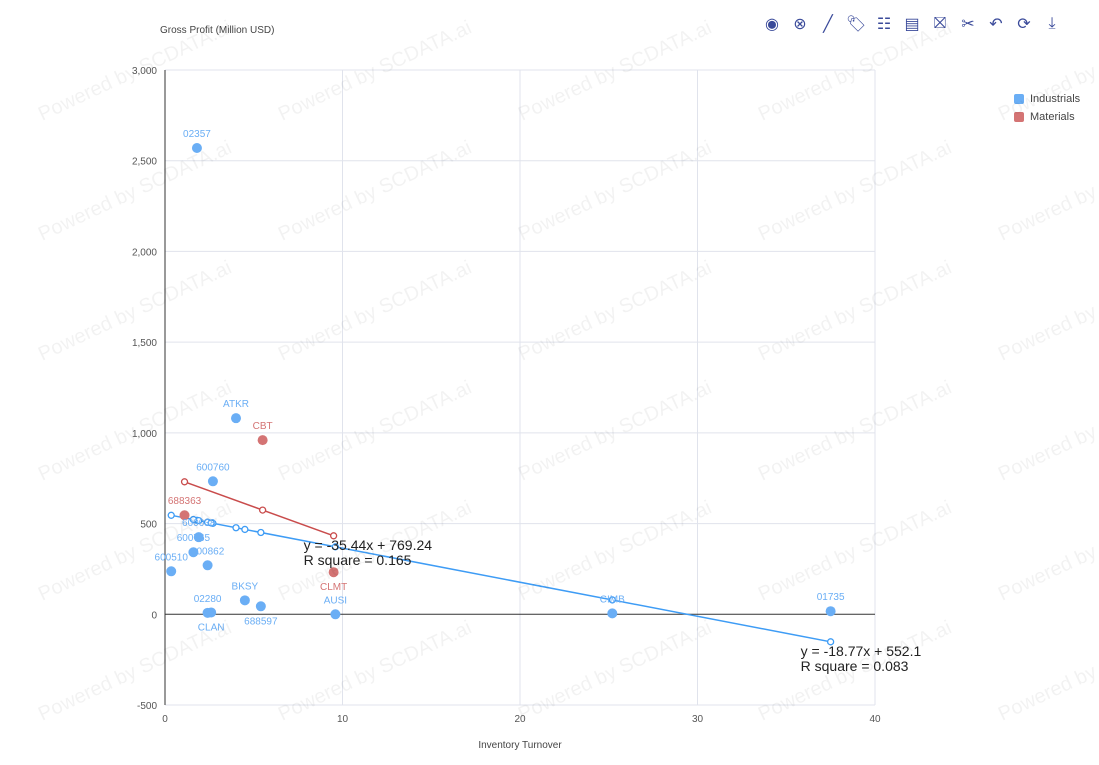  Describe the element at coordinates (165, 719) in the screenshot. I see `x-tick-label: 0` at that location.